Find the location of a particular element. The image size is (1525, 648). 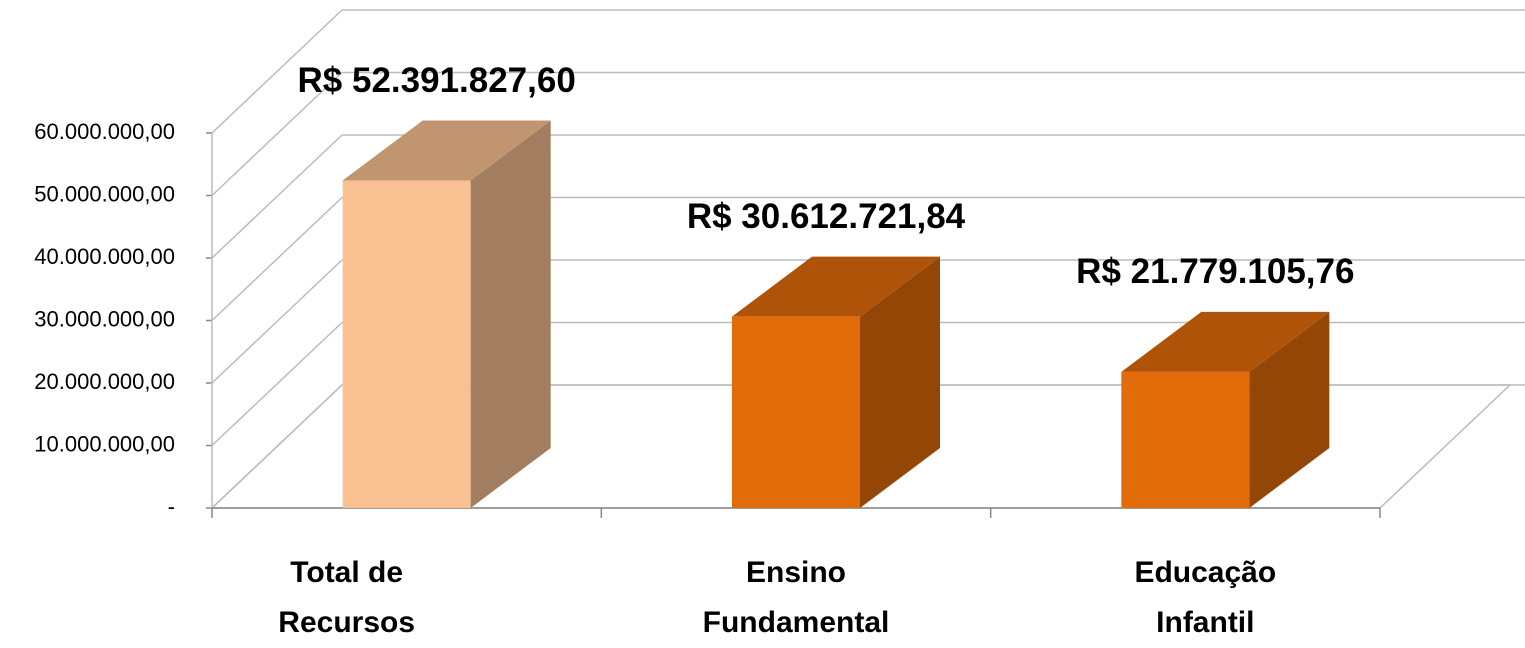

value-label: R$ 21.779.105,76 is located at coordinates (1215, 271).